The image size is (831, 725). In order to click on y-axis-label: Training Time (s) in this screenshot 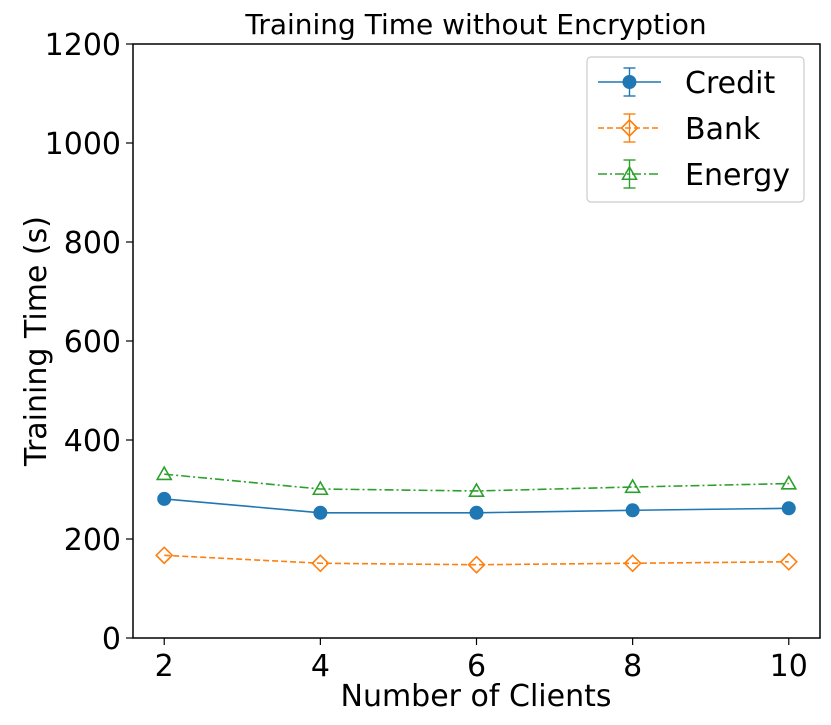, I will do `click(36, 341)`.